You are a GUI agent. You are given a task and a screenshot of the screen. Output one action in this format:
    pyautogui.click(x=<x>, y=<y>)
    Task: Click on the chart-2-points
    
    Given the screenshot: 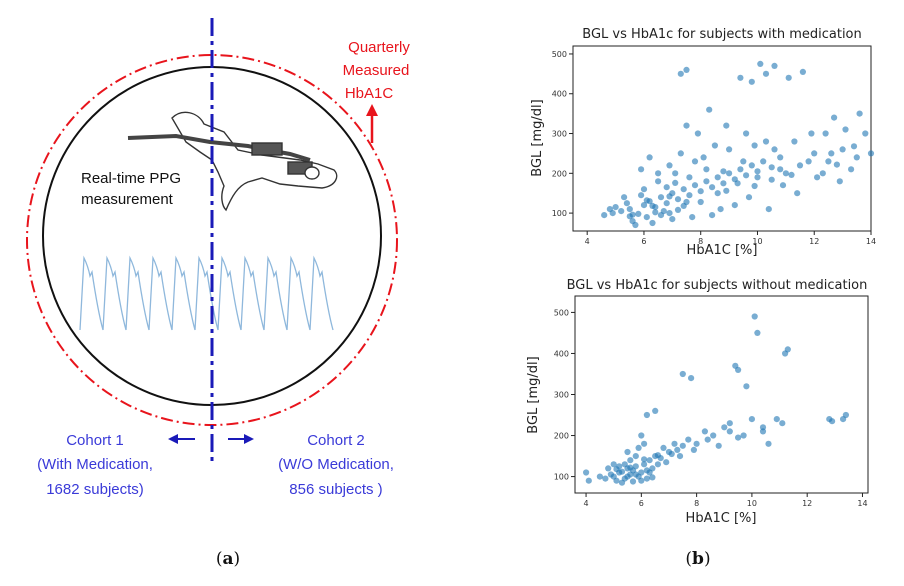 What is the action you would take?
    pyautogui.click(x=716, y=399)
    